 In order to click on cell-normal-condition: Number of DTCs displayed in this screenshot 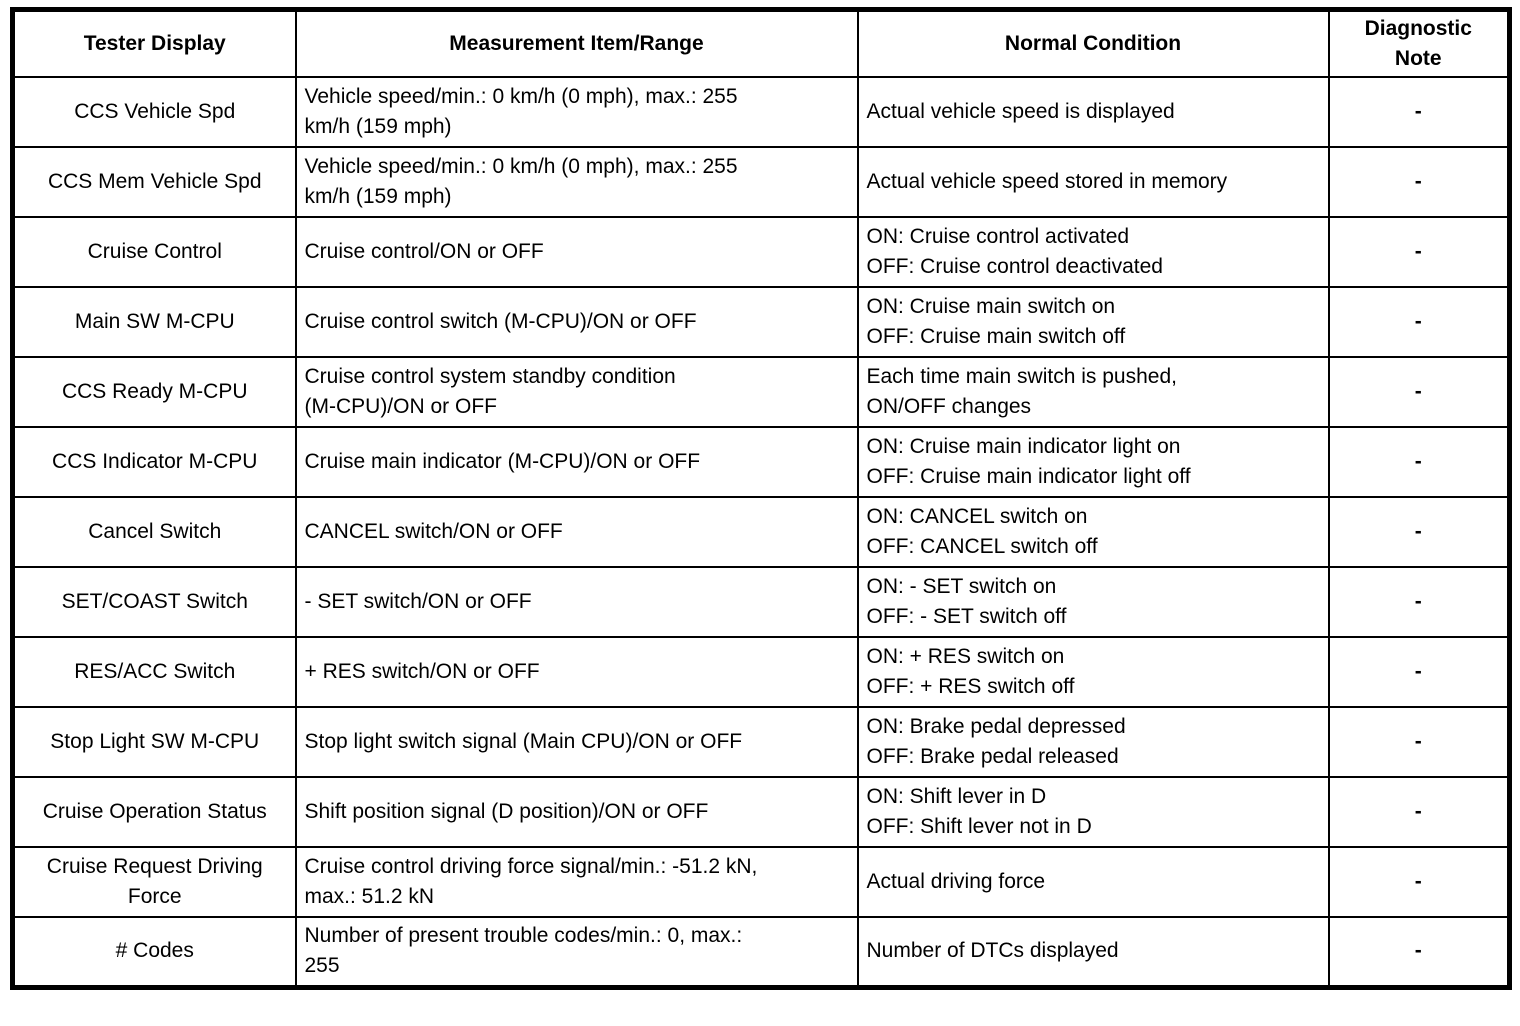, I will do `click(1093, 952)`.